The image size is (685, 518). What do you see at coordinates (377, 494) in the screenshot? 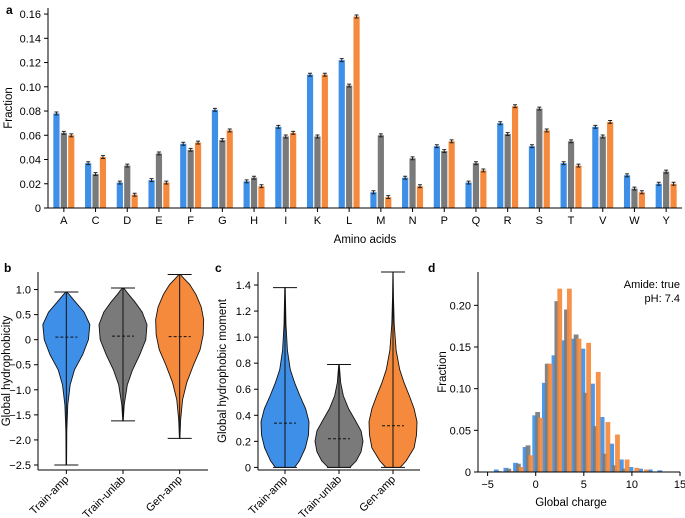
I see `x-tick-label-gen-amp: Gen-amp` at bounding box center [377, 494].